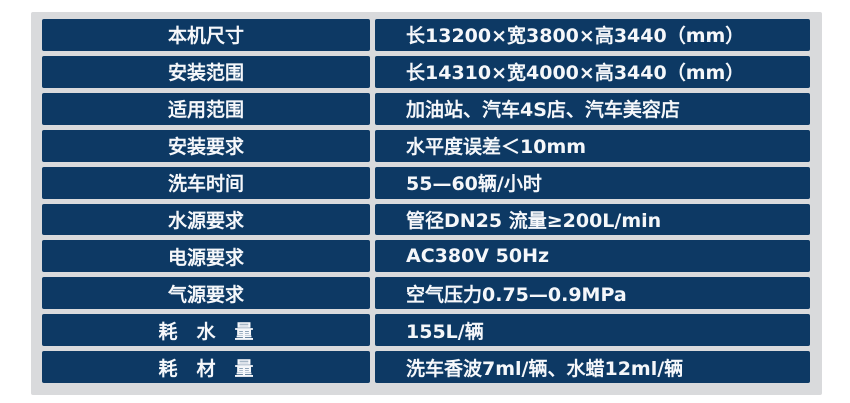 The height and width of the screenshot is (403, 850). I want to click on spec-row: 耗 水 量 155L/辆, so click(426, 330).